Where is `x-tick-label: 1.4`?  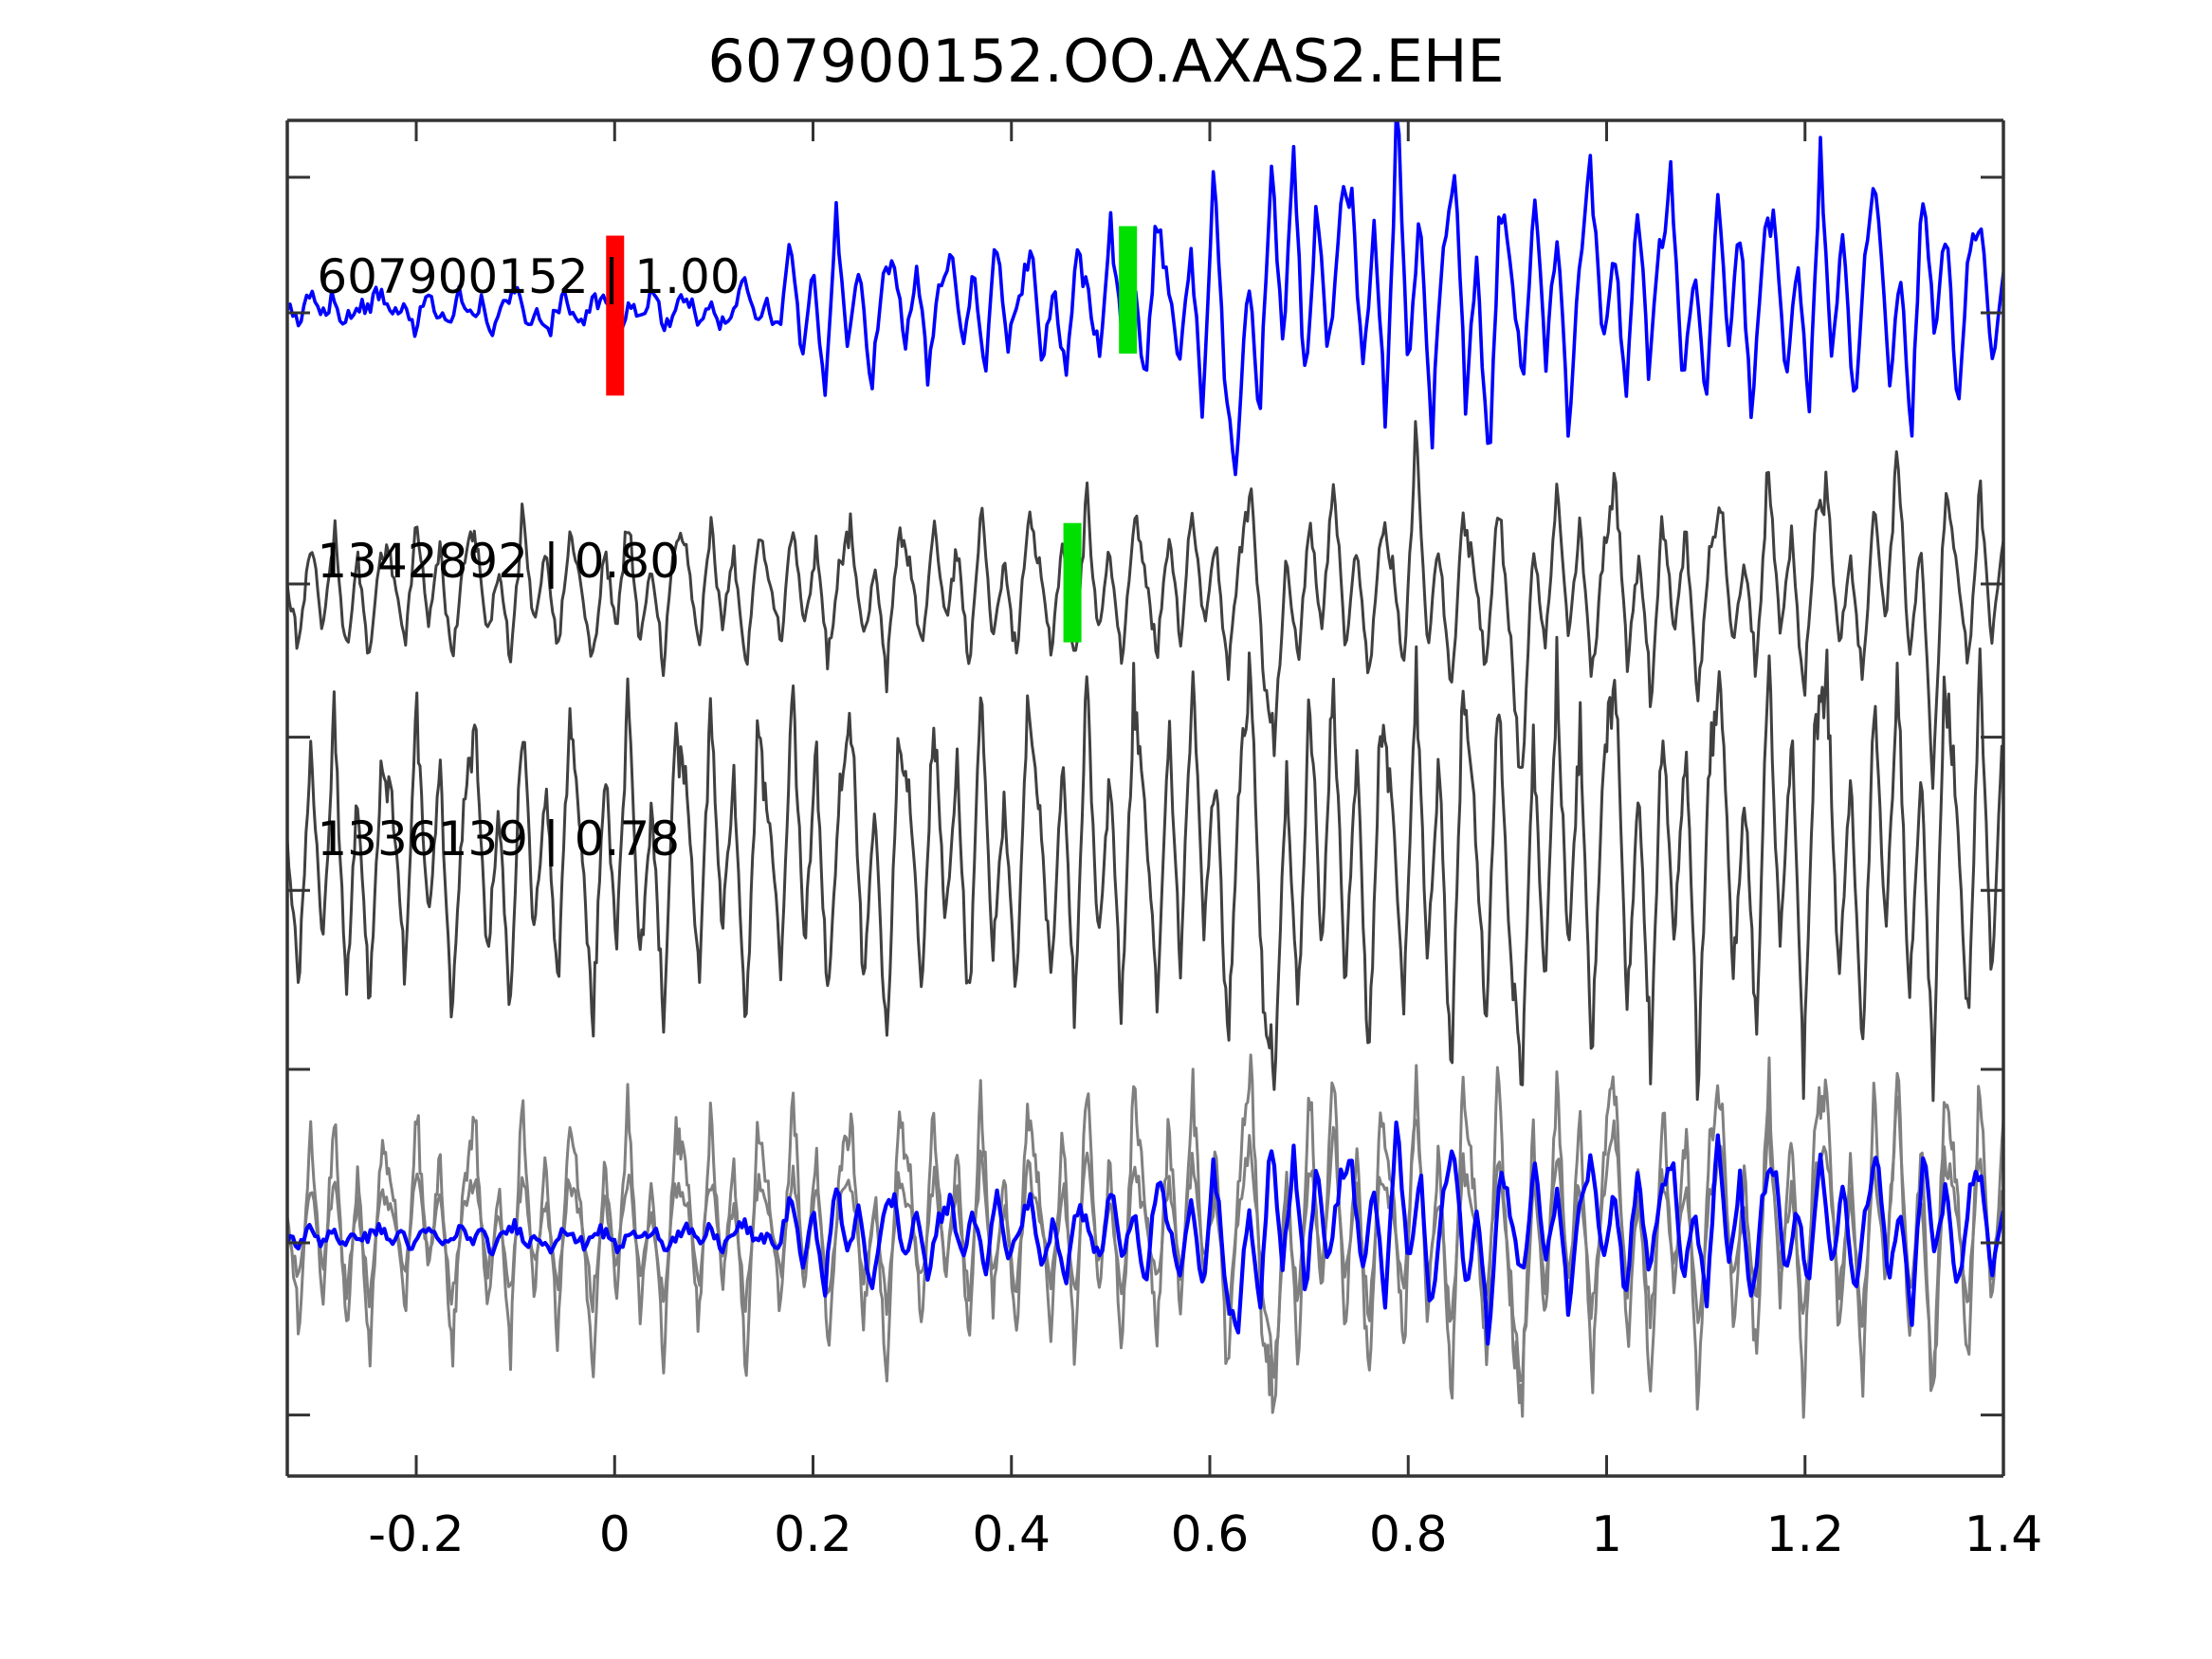
x-tick-label: 1.4 is located at coordinates (2003, 1534).